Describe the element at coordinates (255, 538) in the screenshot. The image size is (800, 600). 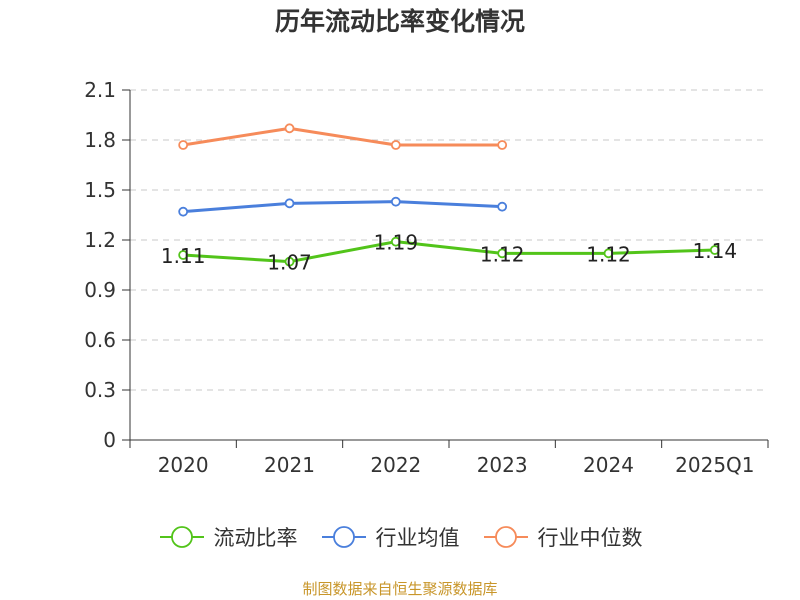
I see `legend-label: 流动比率` at that location.